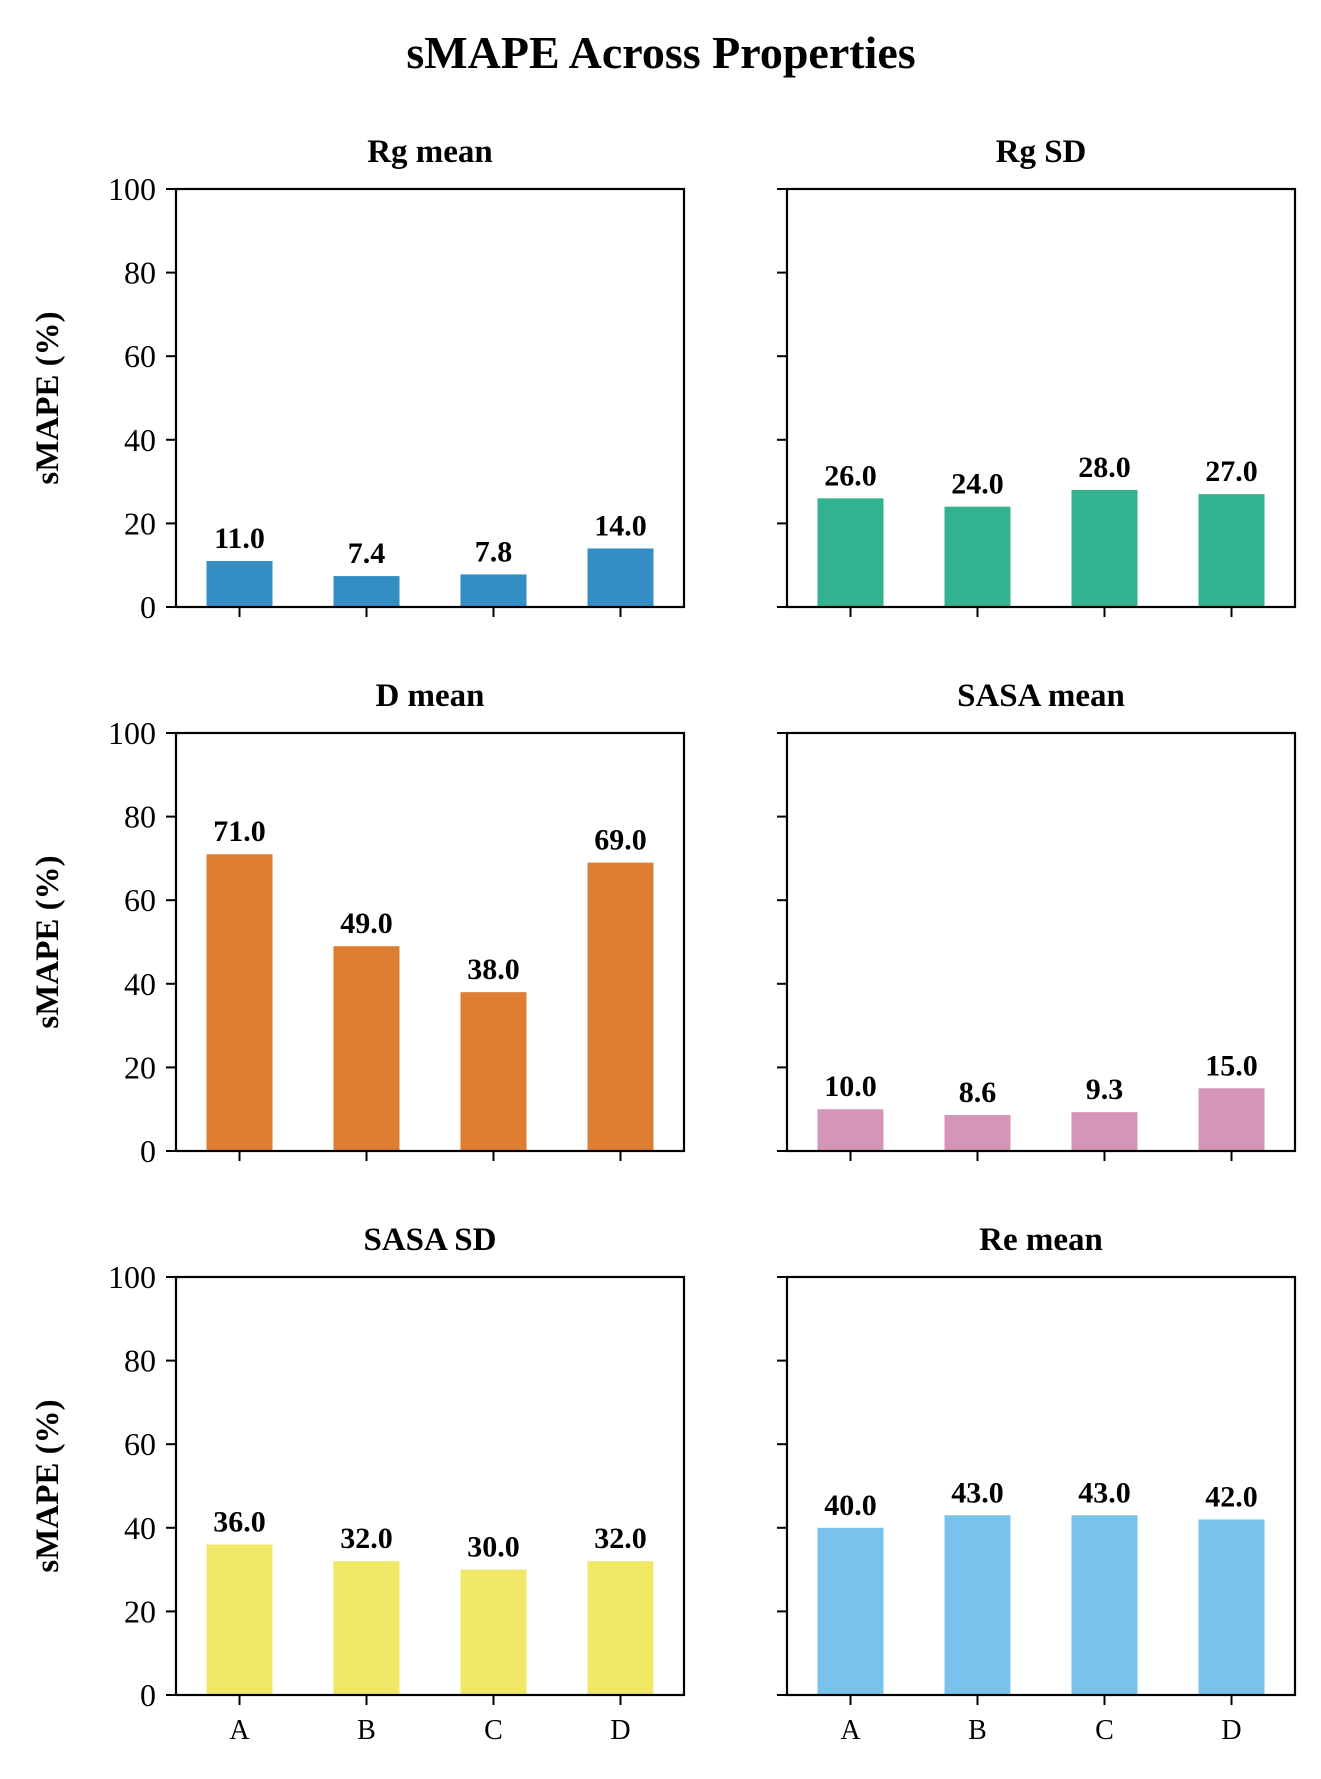 The height and width of the screenshot is (1779, 1321). What do you see at coordinates (978, 1092) in the screenshot?
I see `bar-value-label: 8.6` at bounding box center [978, 1092].